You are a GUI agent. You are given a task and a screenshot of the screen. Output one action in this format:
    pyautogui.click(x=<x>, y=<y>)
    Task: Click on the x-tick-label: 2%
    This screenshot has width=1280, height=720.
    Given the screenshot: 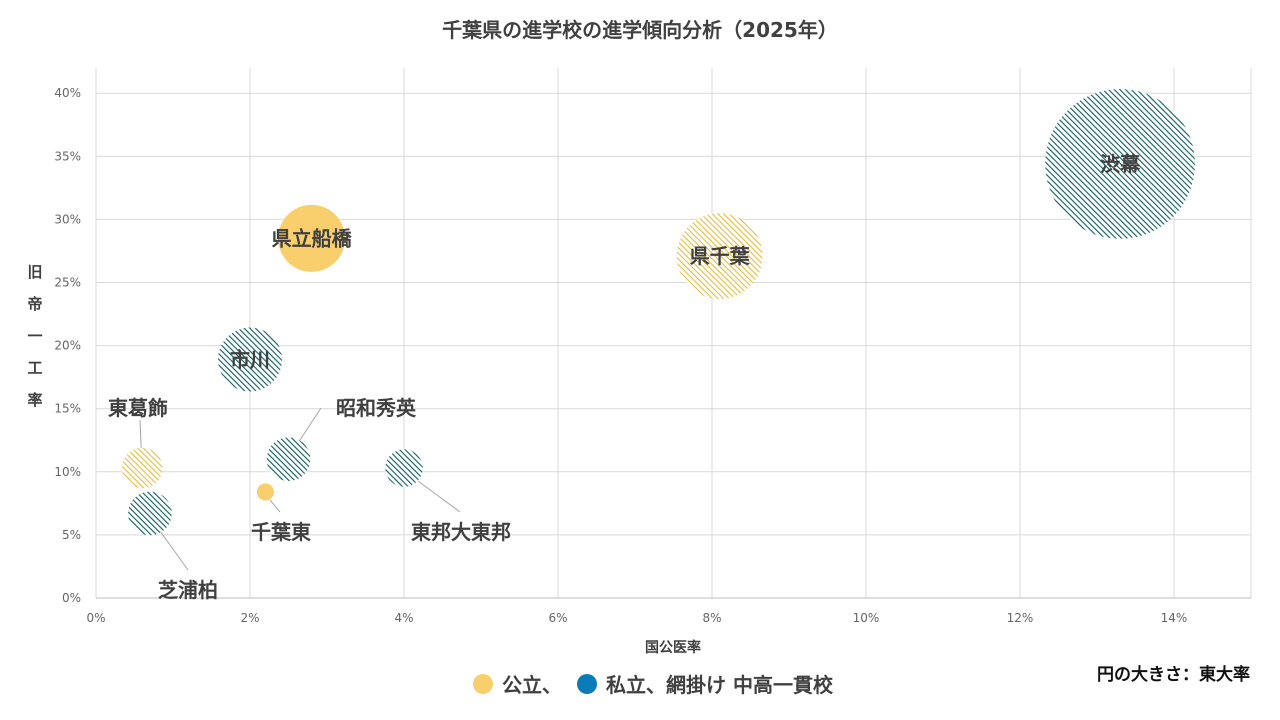 What is the action you would take?
    pyautogui.click(x=249, y=618)
    